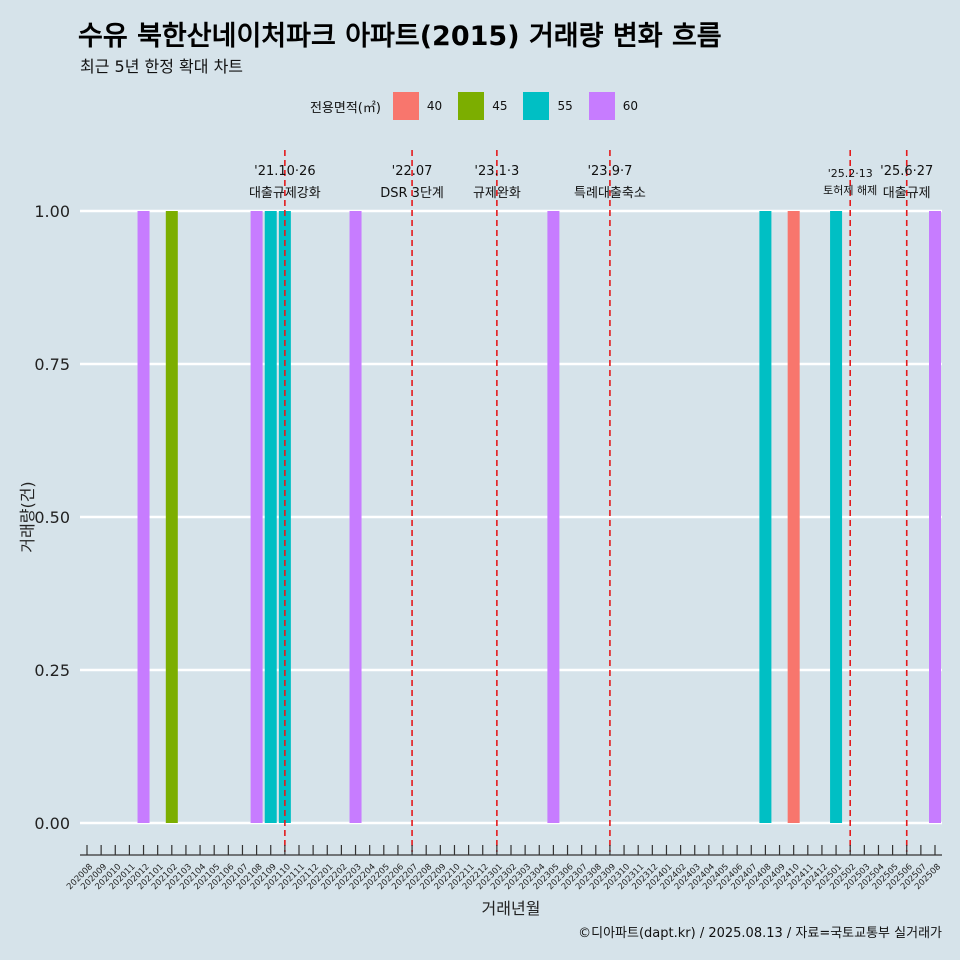  I want to click on event-date-label: '23.1·3, so click(496, 171).